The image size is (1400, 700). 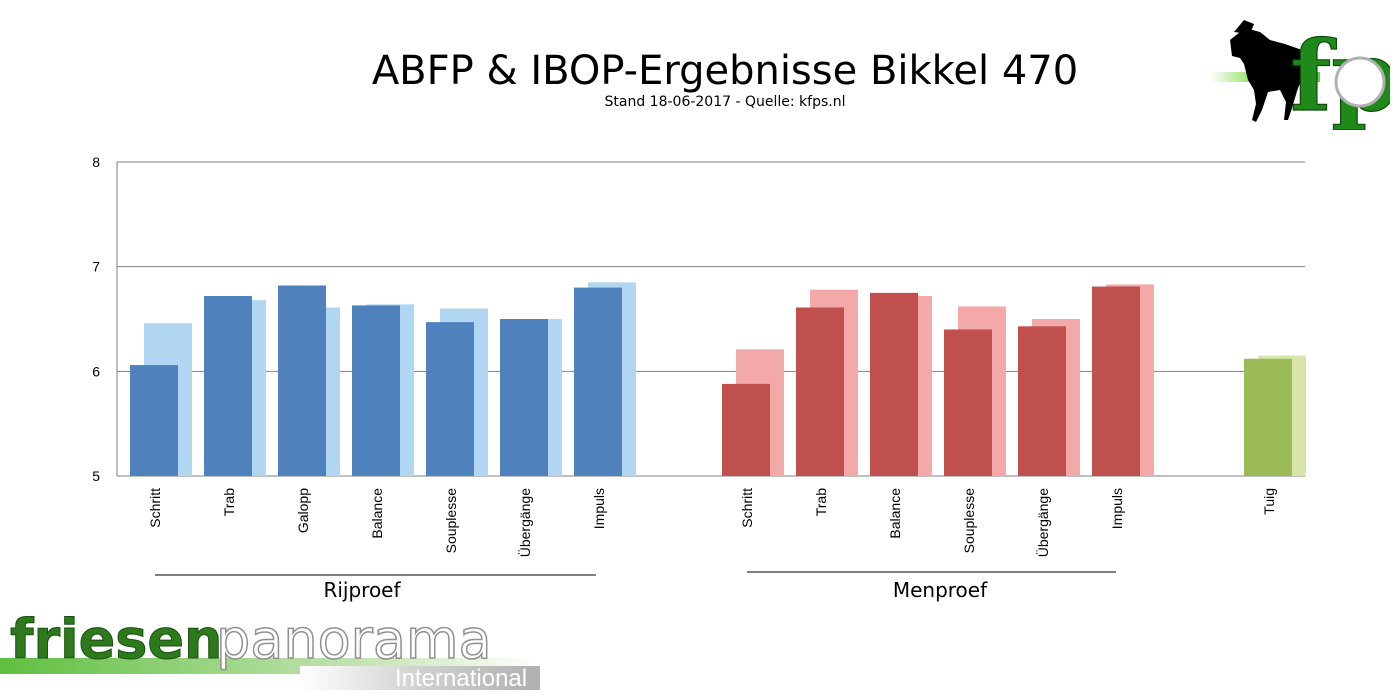 I want to click on y-tick-label: 8, so click(x=96, y=162).